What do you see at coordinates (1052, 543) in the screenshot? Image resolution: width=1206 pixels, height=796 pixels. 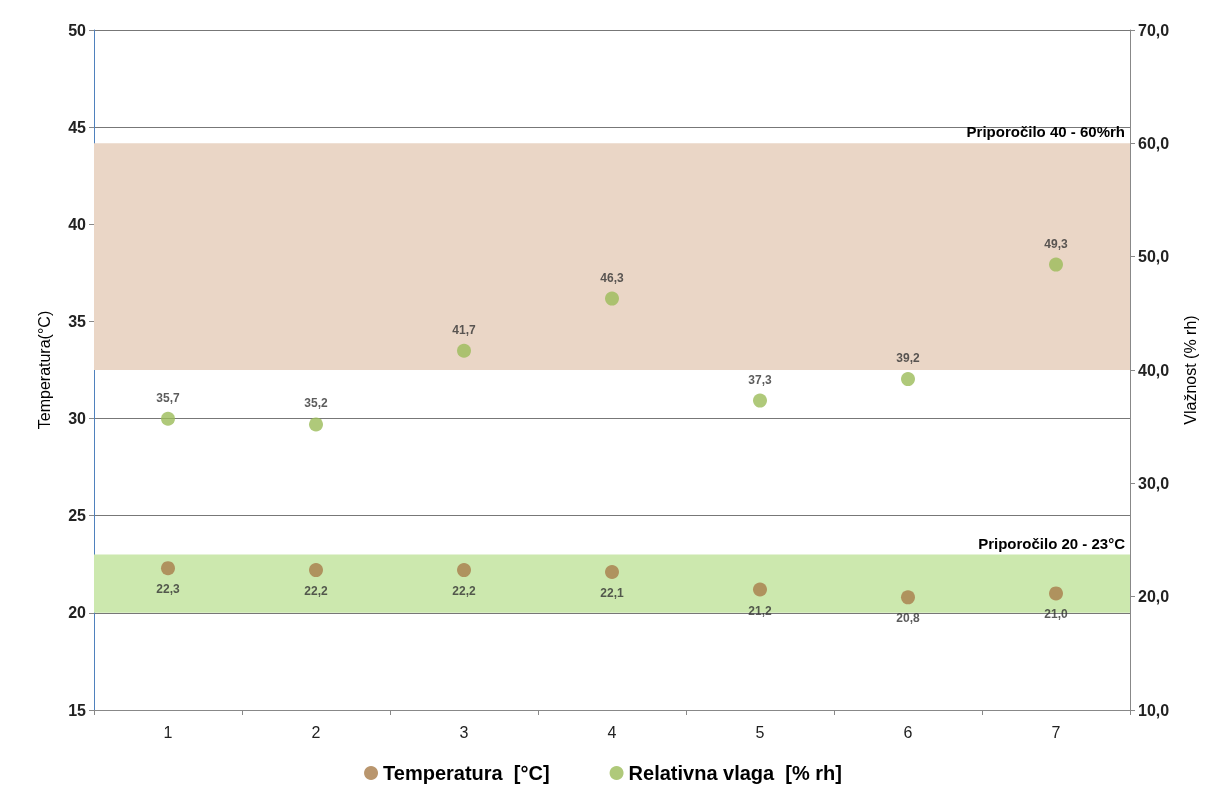 I see `band-label: Priporočilo 20 - 23°C` at bounding box center [1052, 543].